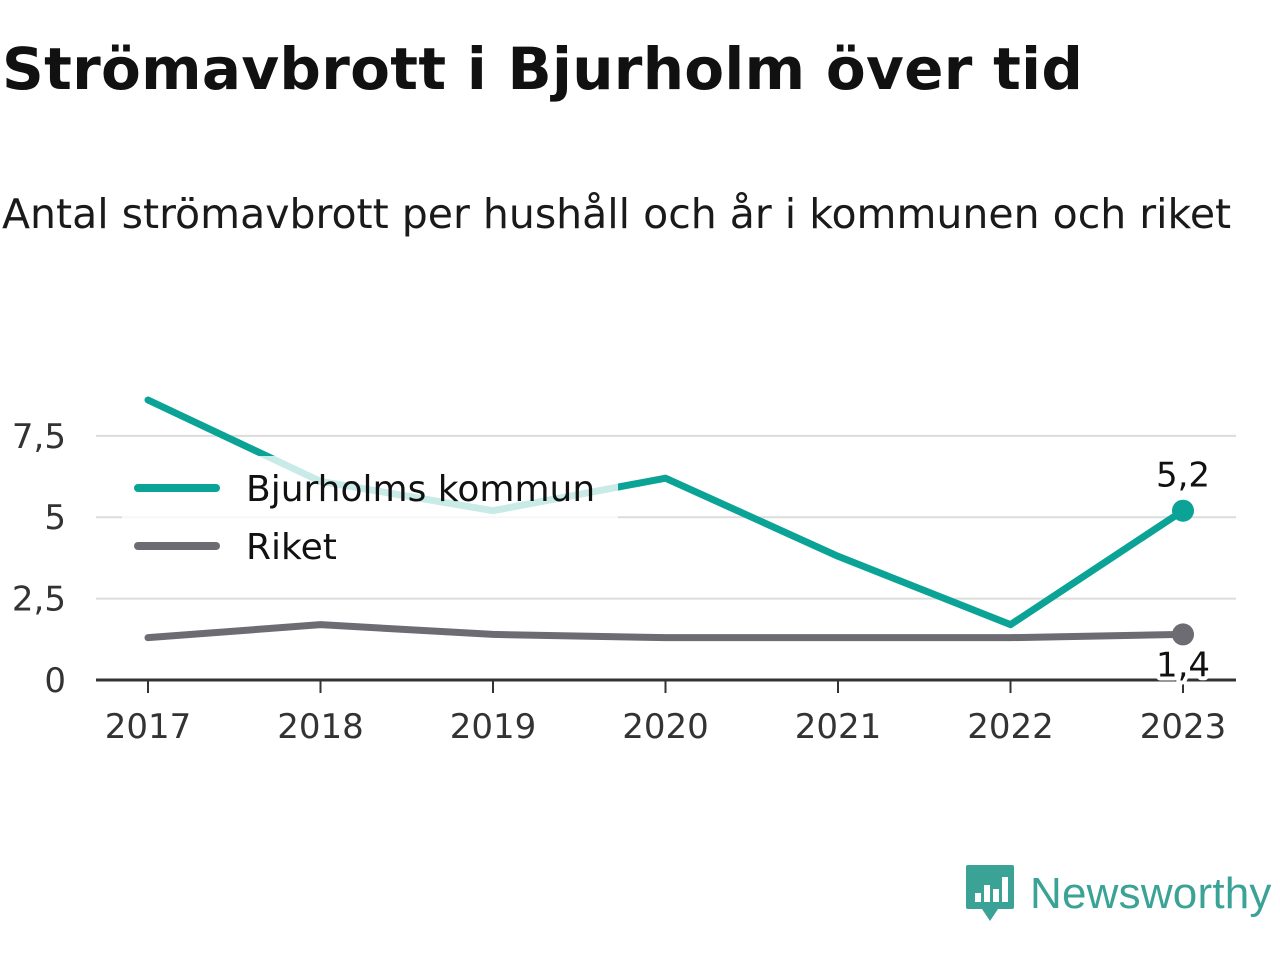  I want to click on end-labels: 5,25,21,41,4, so click(1183, 571).